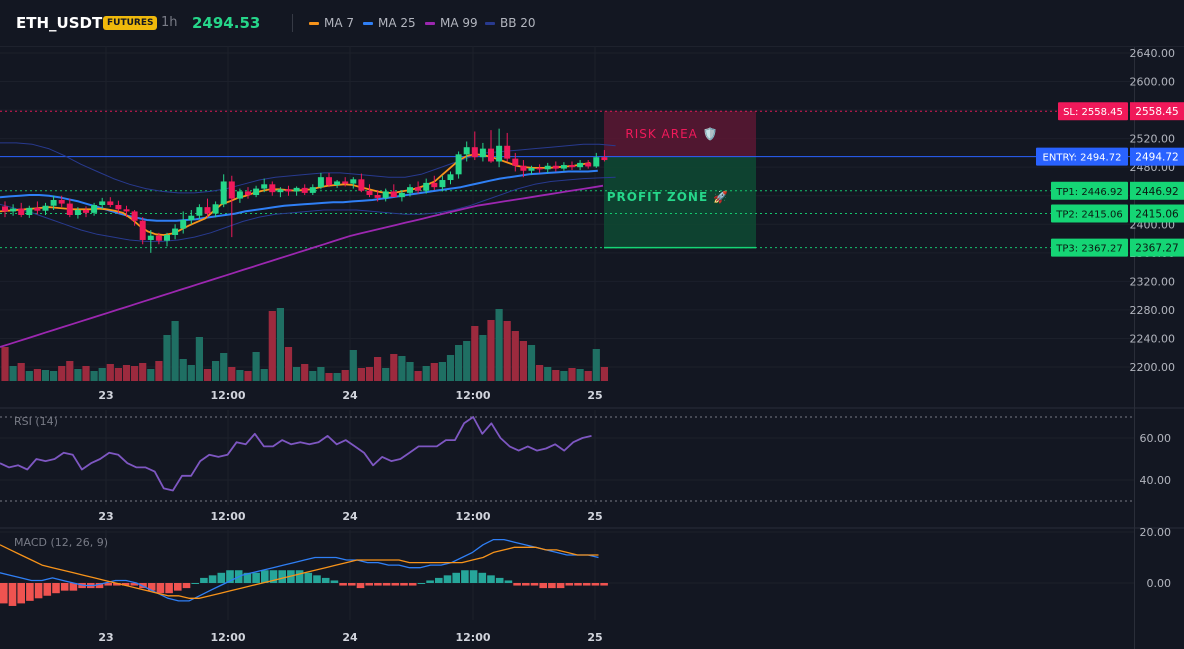  Describe the element at coordinates (1088, 249) in the screenshot. I see `tp3-label-text: TP3: 2367.27` at that location.